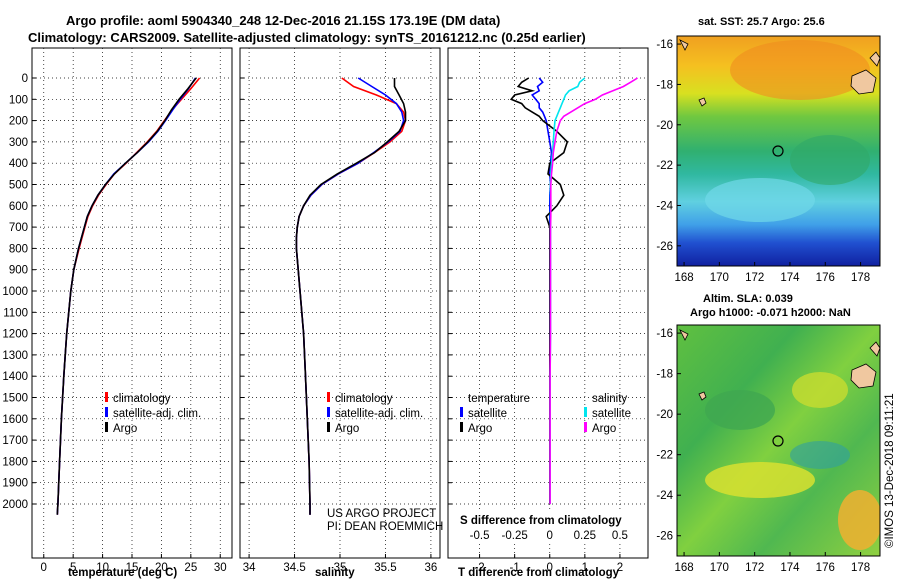 Image resolution: width=900 pixels, height=580 pixels. What do you see at coordinates (15, 441) in the screenshot?
I see `depth-tick-label: 1700` at bounding box center [15, 441].